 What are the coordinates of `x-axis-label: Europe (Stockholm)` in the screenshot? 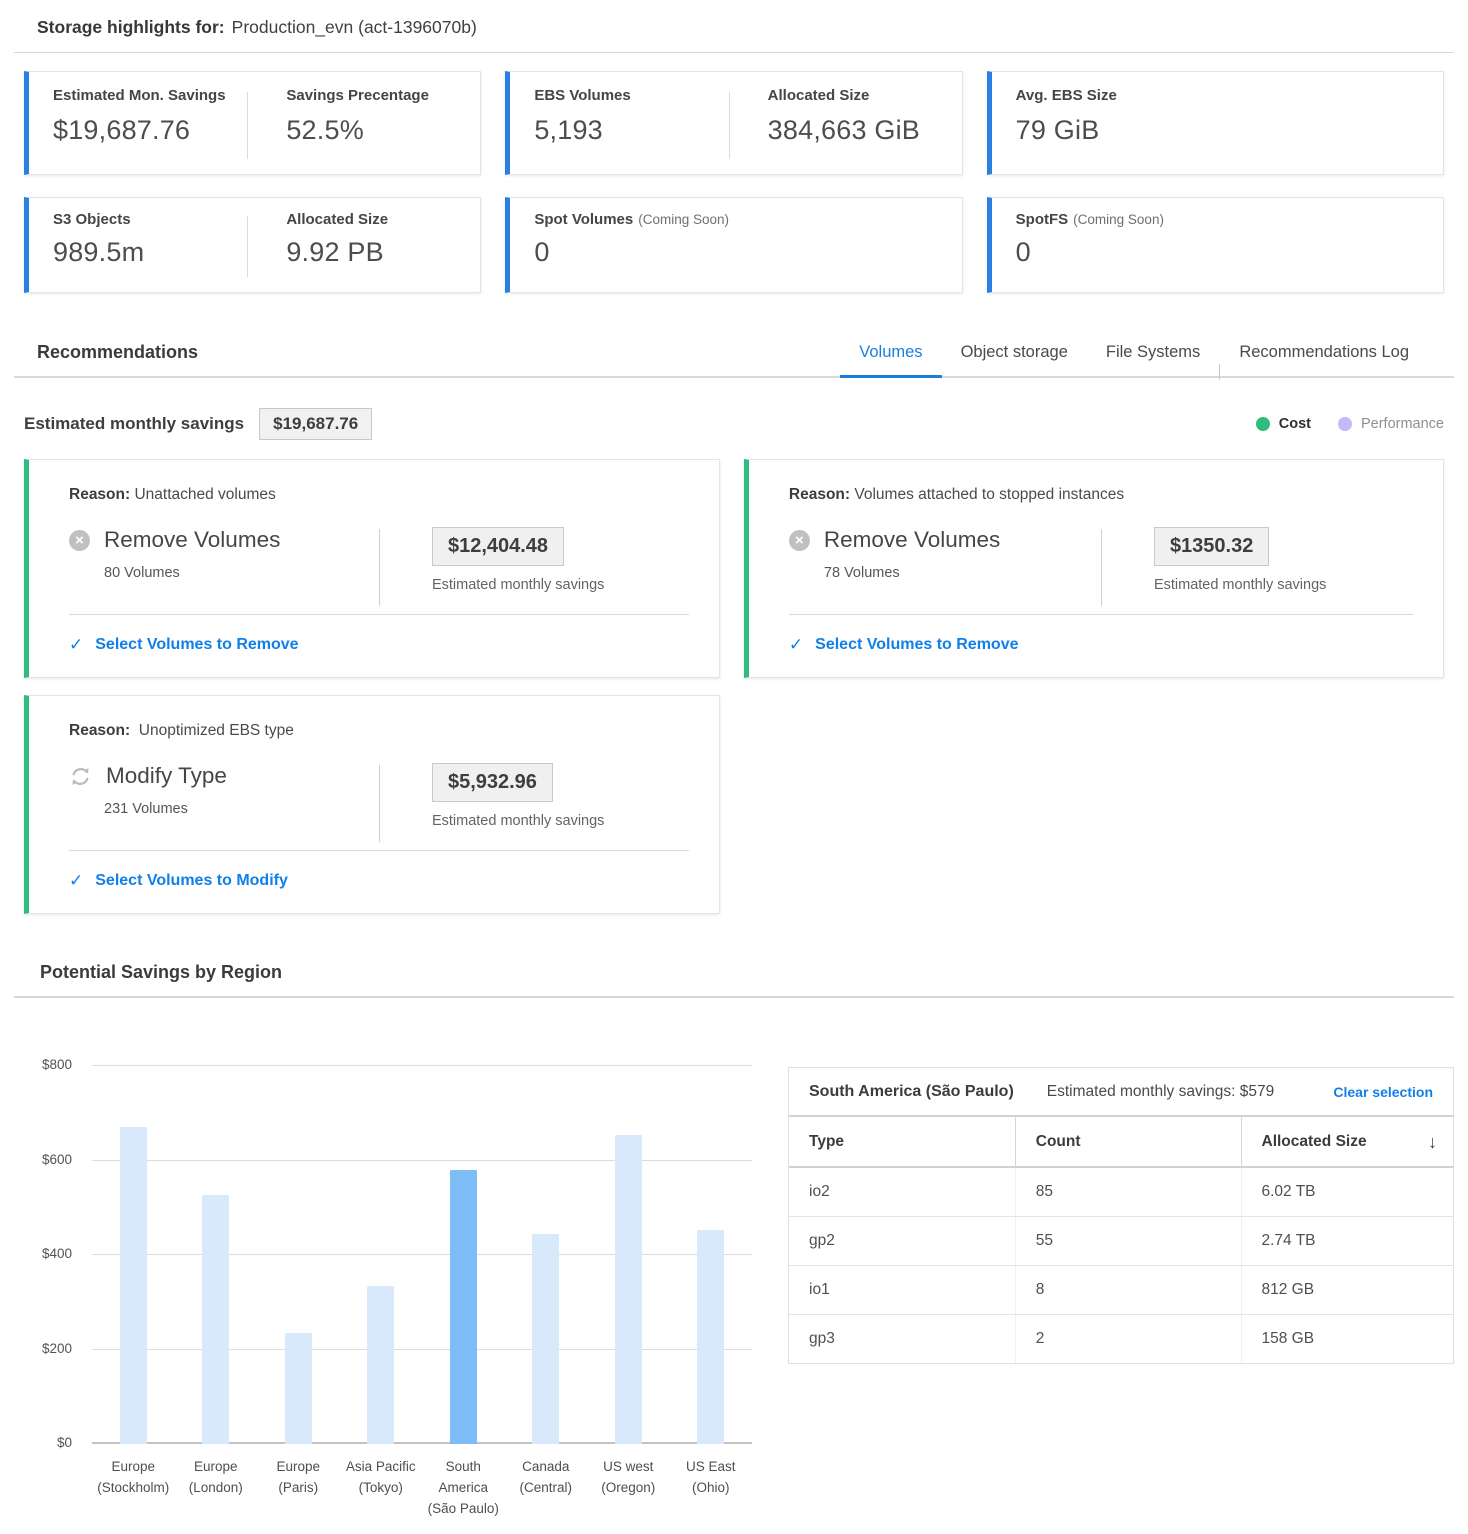 It's located at (133, 1477).